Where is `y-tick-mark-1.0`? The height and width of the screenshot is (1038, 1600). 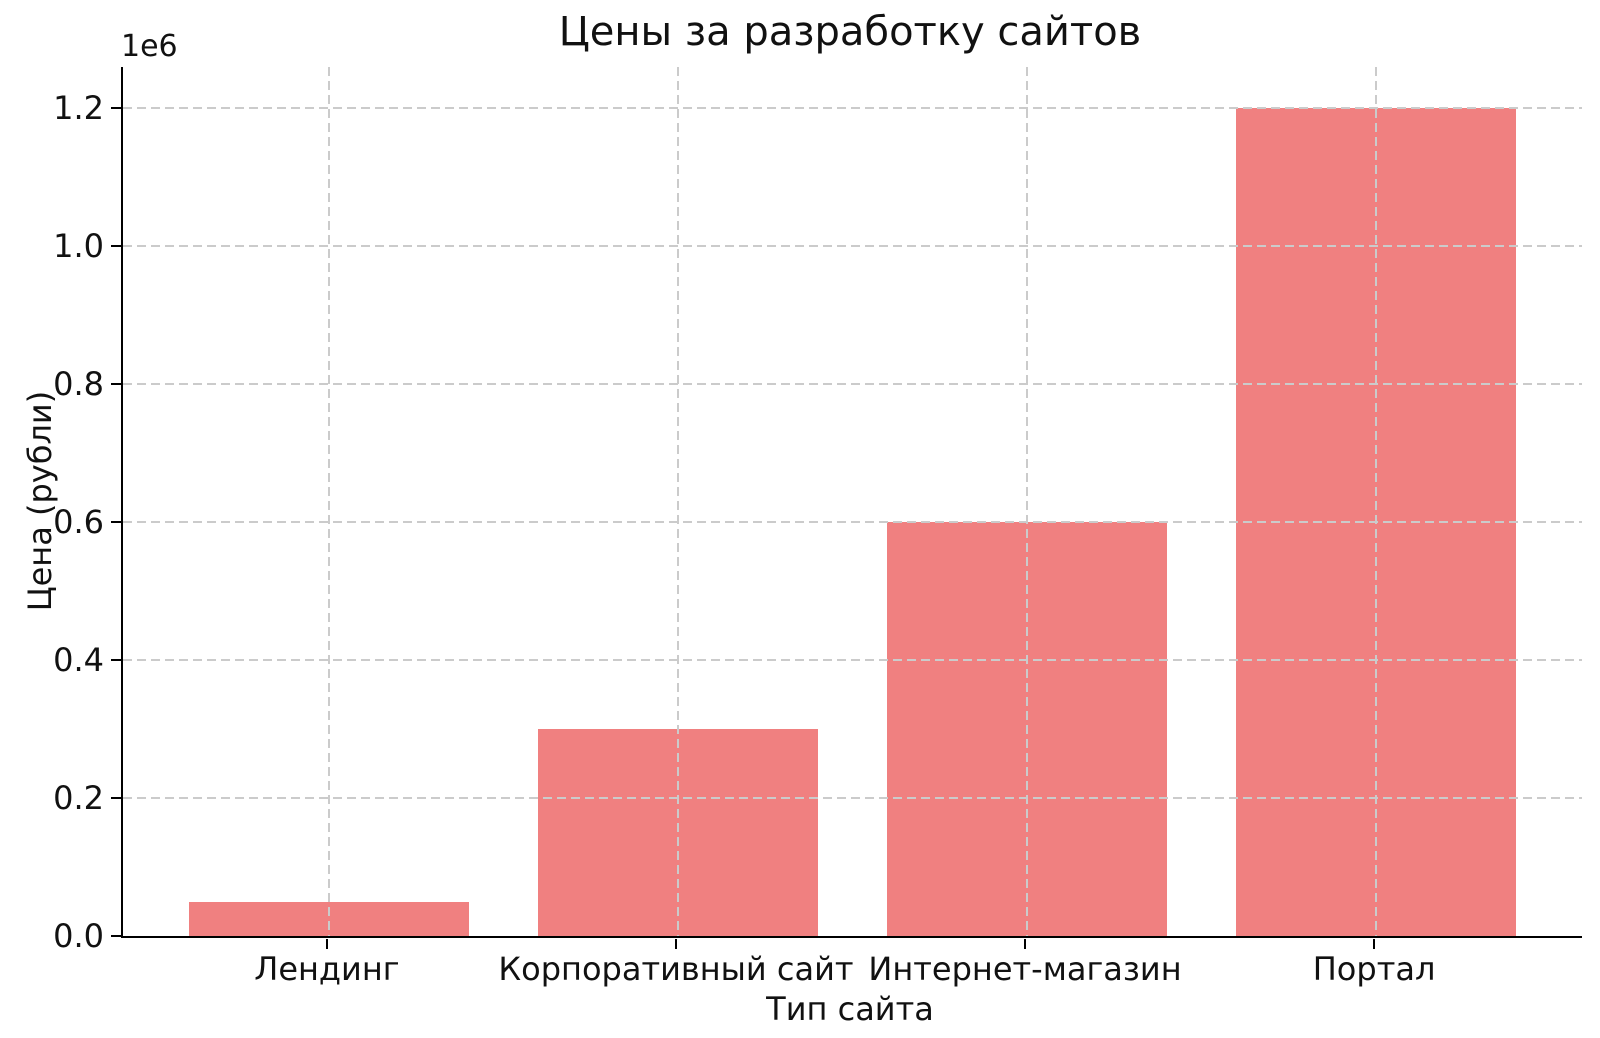
y-tick-mark-1.0 is located at coordinates (116, 246).